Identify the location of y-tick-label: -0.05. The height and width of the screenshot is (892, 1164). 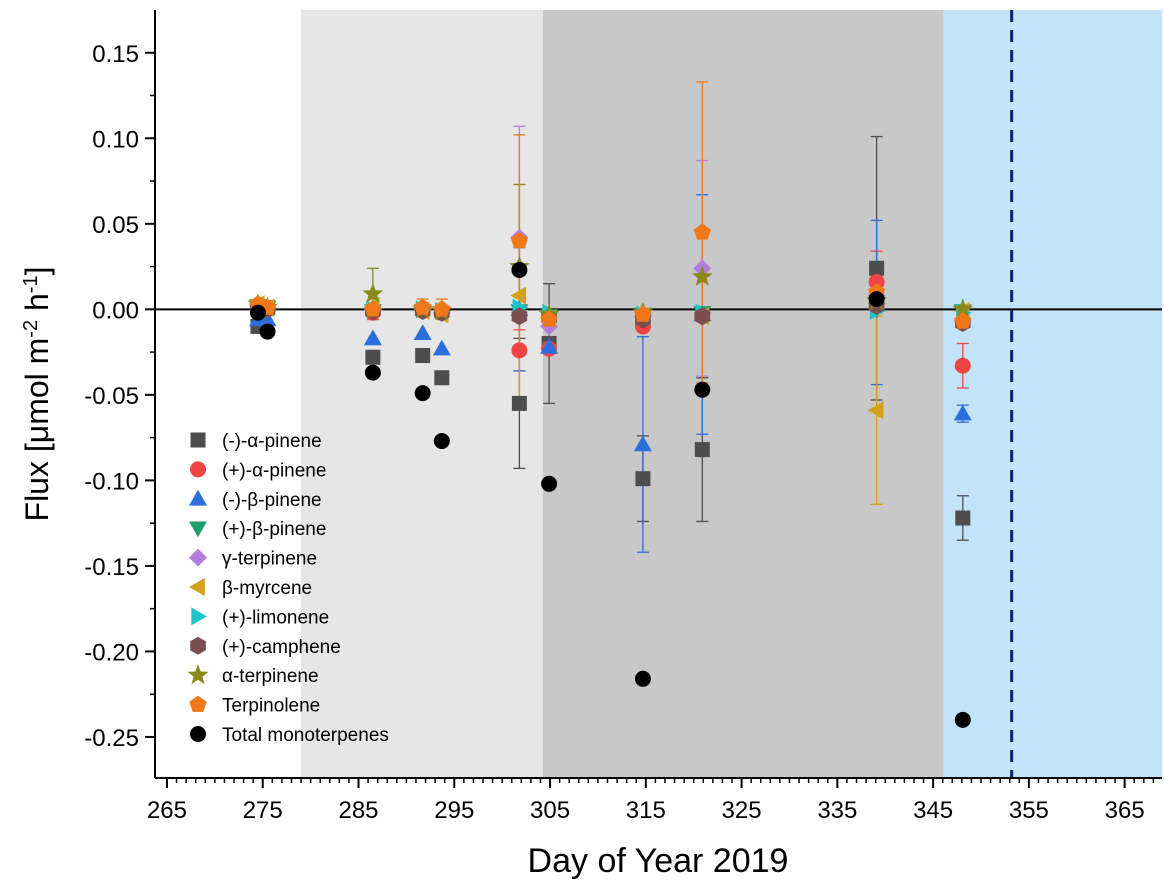
(111, 396).